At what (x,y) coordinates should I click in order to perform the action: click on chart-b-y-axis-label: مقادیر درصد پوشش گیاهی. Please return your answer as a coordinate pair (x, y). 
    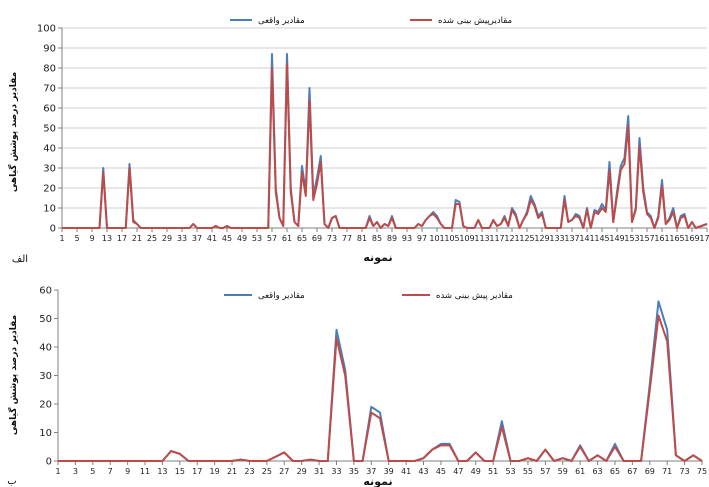
    Looking at the image, I should click on (13, 375).